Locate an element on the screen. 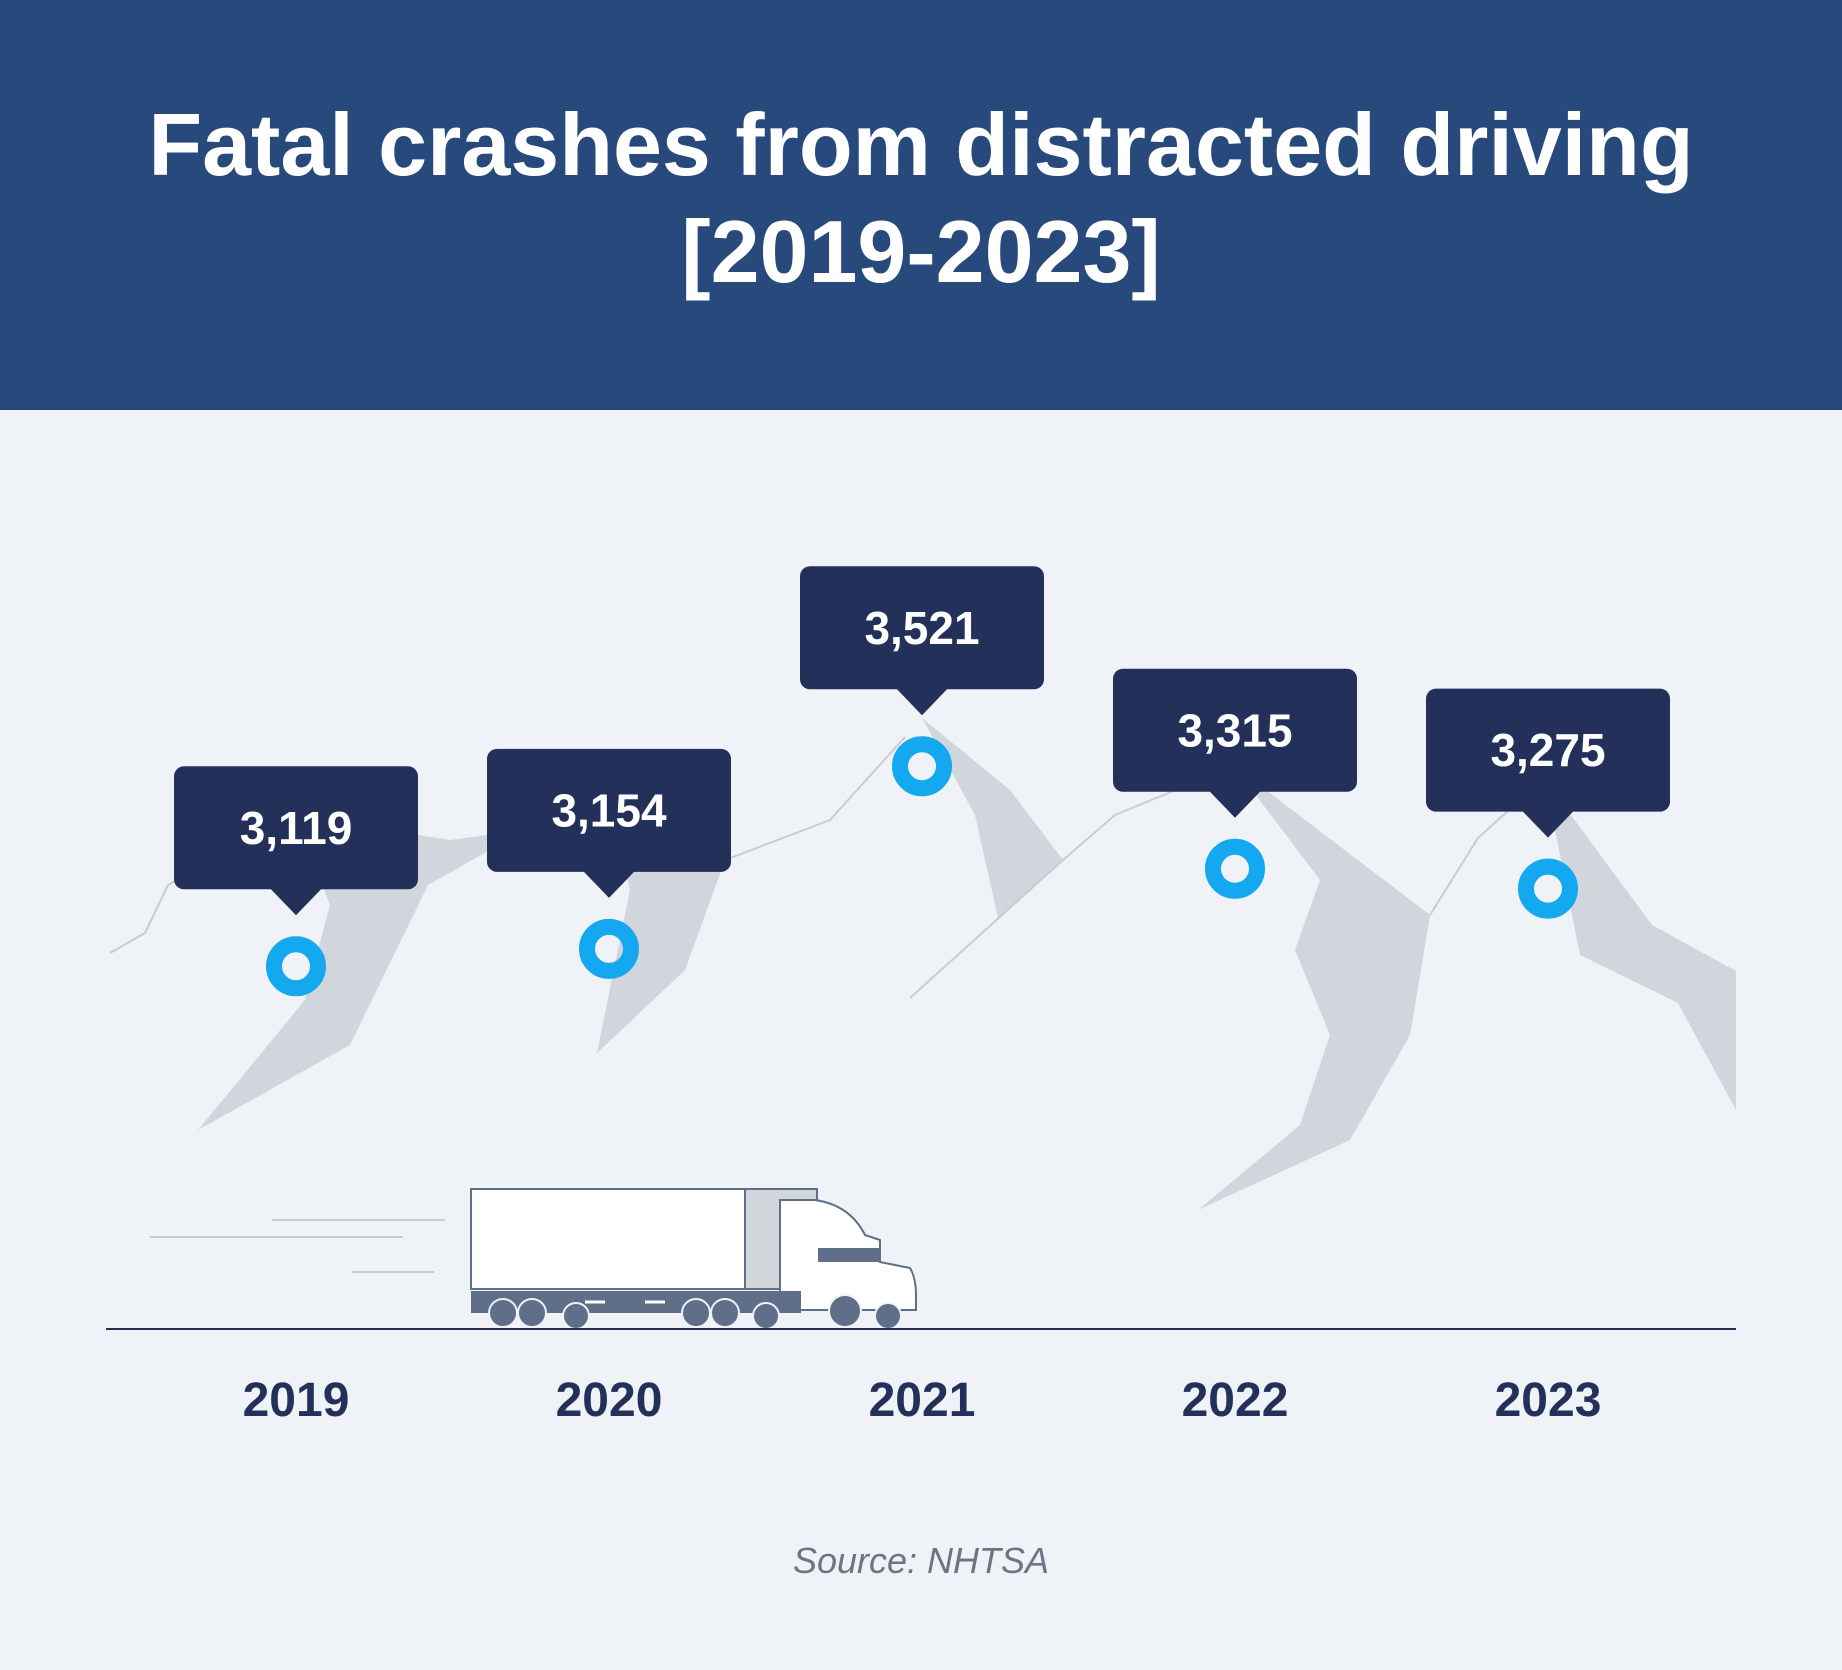 This screenshot has width=1842, height=1670. wheels is located at coordinates (695, 1312).